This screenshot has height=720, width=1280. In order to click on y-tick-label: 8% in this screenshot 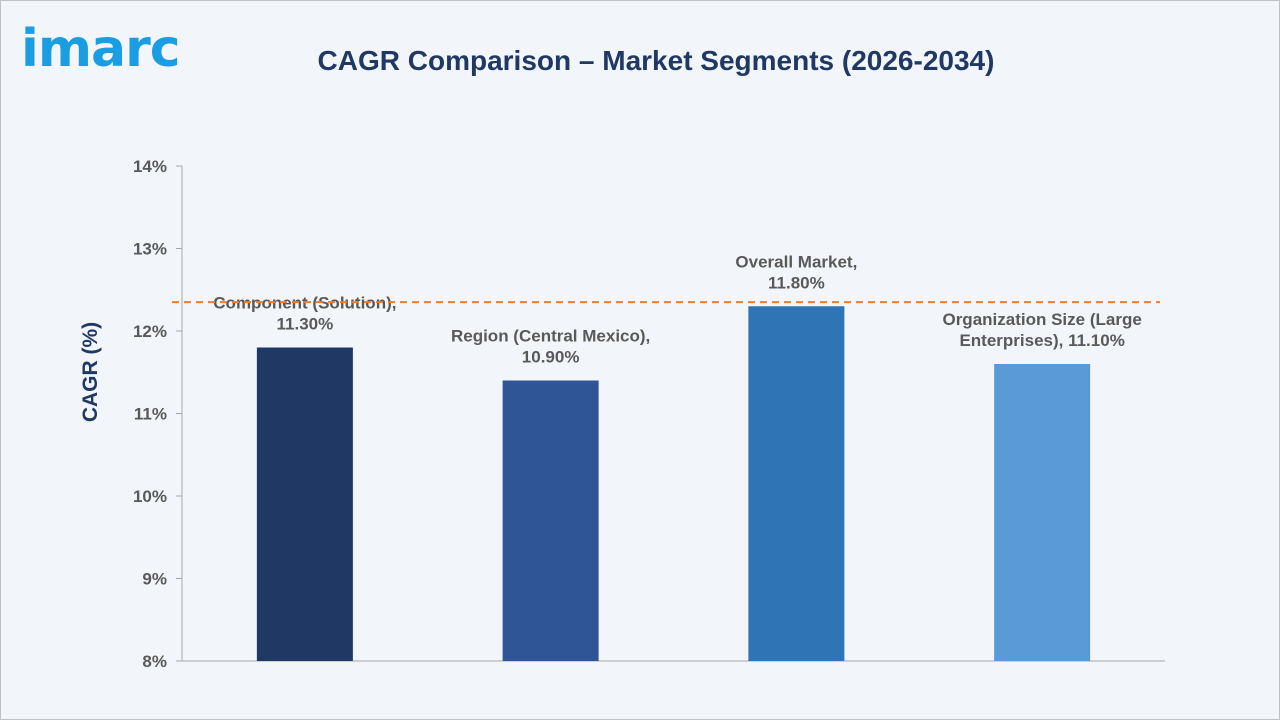, I will do `click(154, 661)`.